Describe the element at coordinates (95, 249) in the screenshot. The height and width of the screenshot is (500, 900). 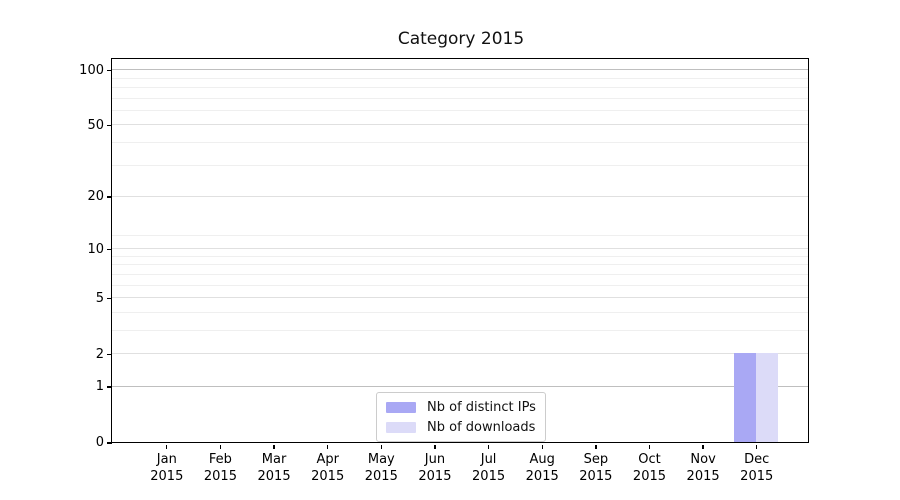
I see `y-tick-label-10: 10` at that location.